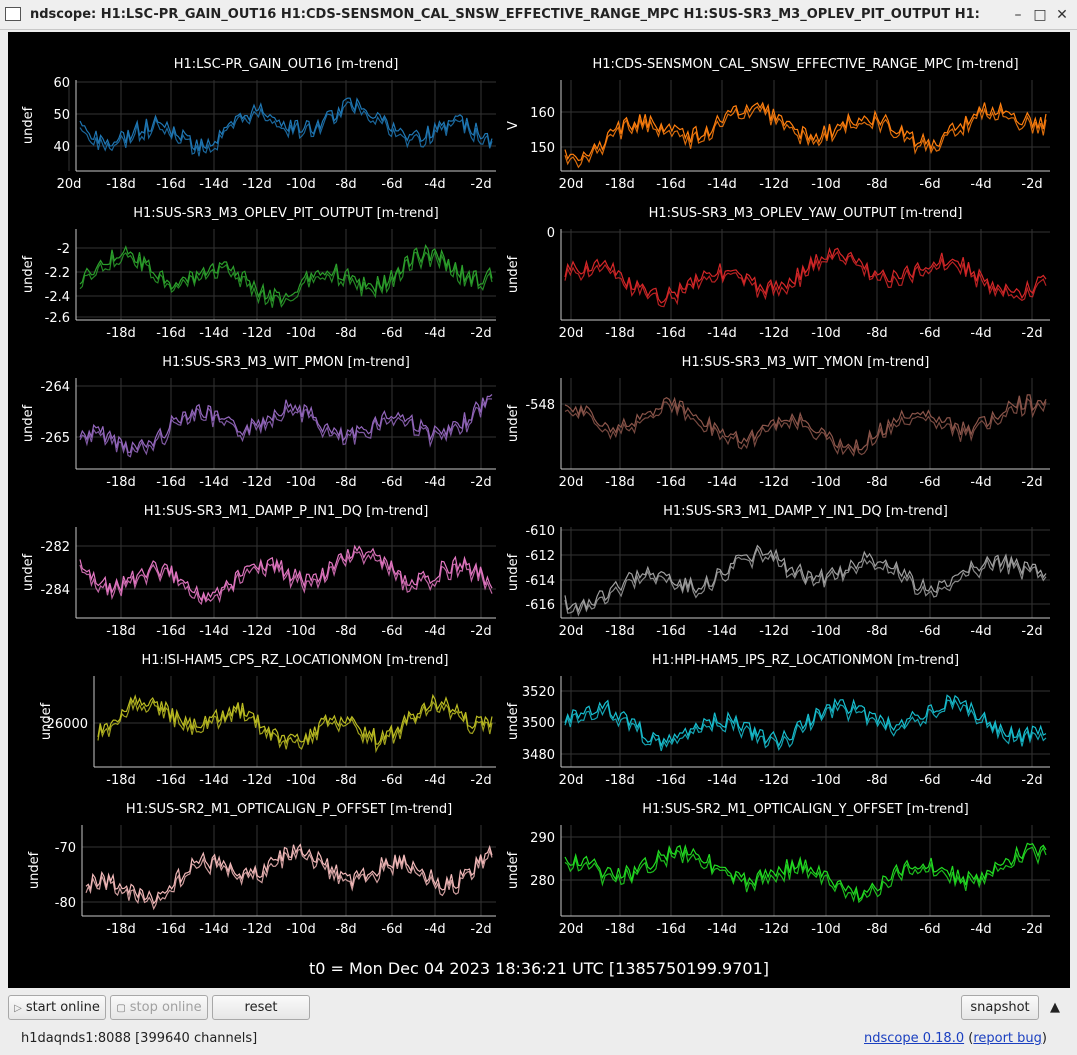  Describe the element at coordinates (805, 511) in the screenshot. I see `plot-title: H1:SUS-SR3_M1_DAMP_Y_IN1_DQ [m-trend]` at that location.